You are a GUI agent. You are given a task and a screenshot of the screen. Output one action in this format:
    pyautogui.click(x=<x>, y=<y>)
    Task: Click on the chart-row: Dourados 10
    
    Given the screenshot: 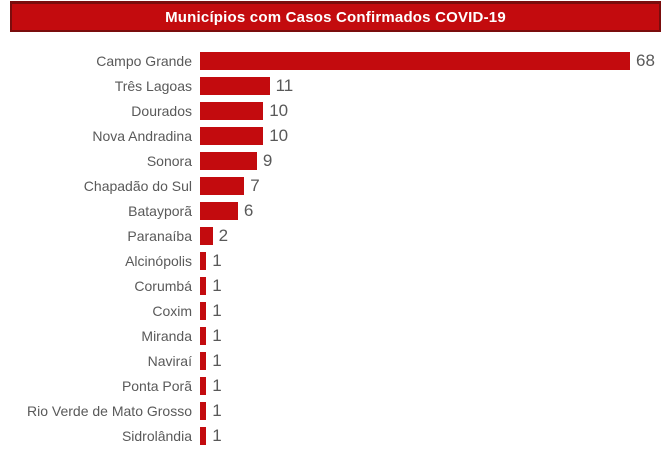 What is the action you would take?
    pyautogui.click(x=333, y=110)
    